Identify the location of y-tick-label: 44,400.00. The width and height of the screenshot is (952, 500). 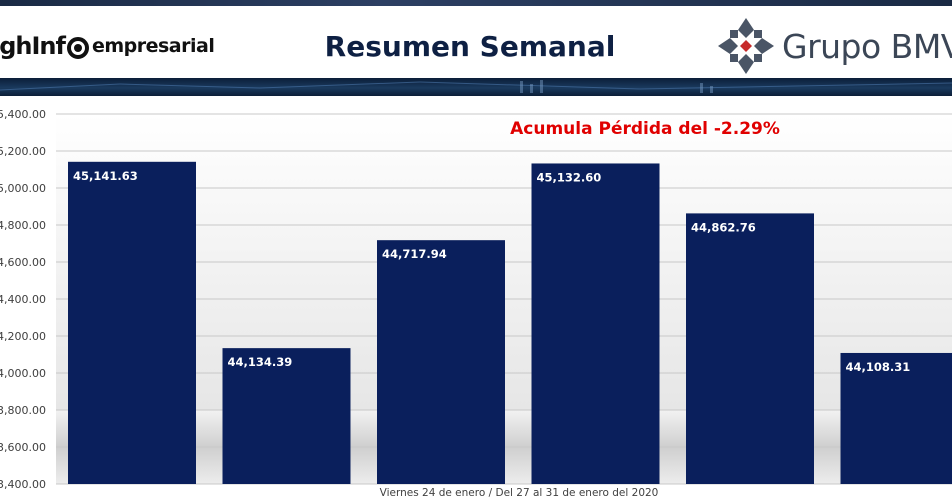
(23, 299).